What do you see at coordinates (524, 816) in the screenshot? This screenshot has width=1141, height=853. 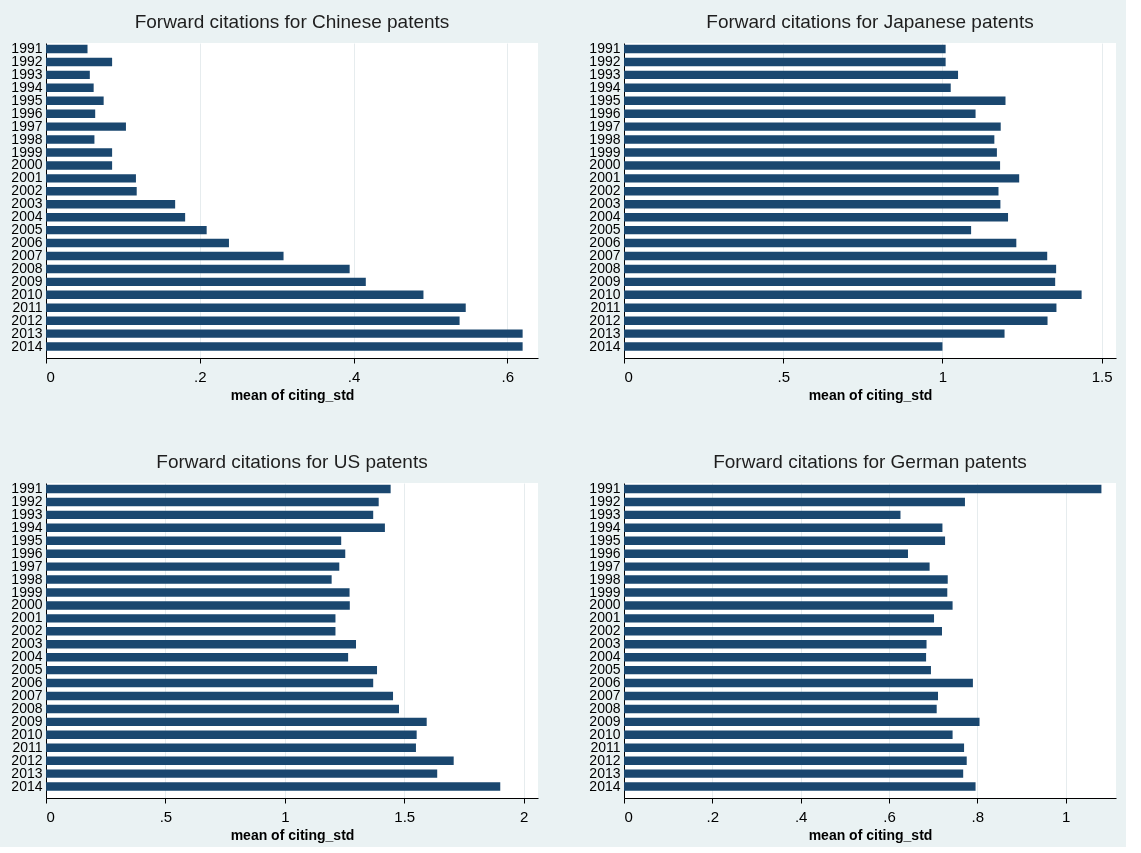 I see `x-tick-label: 2` at bounding box center [524, 816].